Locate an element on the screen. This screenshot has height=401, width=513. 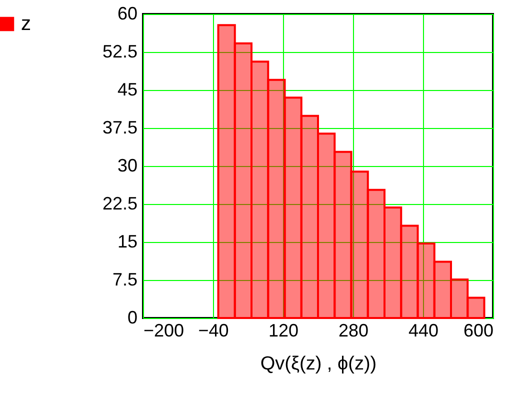
x-axis-title: Qv(ξ(z) , ϕ(z)) is located at coordinates (318, 364).